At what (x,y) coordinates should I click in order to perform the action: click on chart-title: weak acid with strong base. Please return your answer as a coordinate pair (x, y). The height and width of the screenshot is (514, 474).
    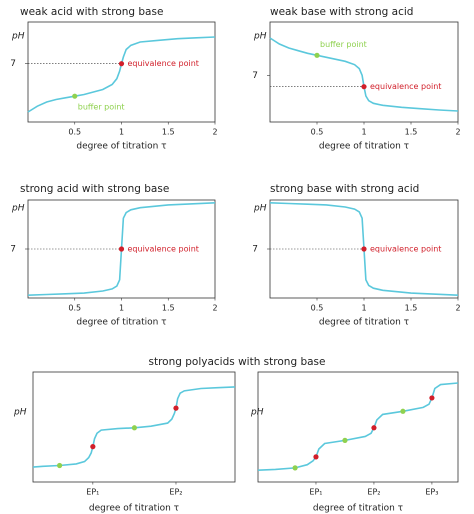
    Looking at the image, I should click on (91, 12).